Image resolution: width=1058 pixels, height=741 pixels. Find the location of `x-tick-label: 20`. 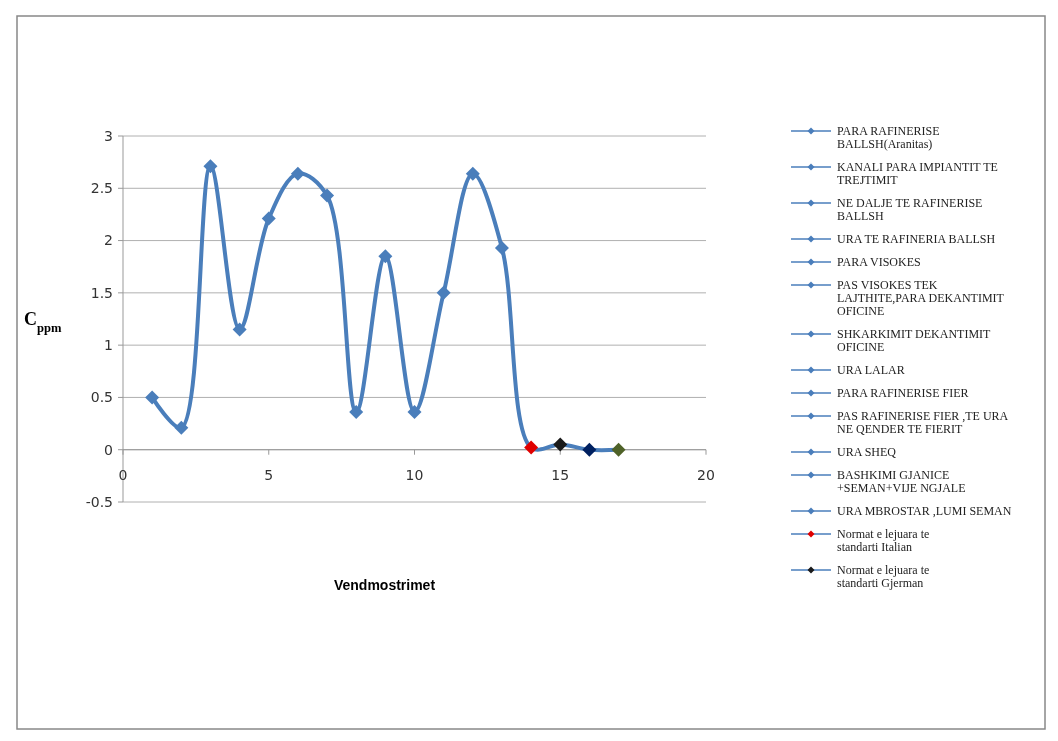

x-tick-label: 20 is located at coordinates (706, 474).